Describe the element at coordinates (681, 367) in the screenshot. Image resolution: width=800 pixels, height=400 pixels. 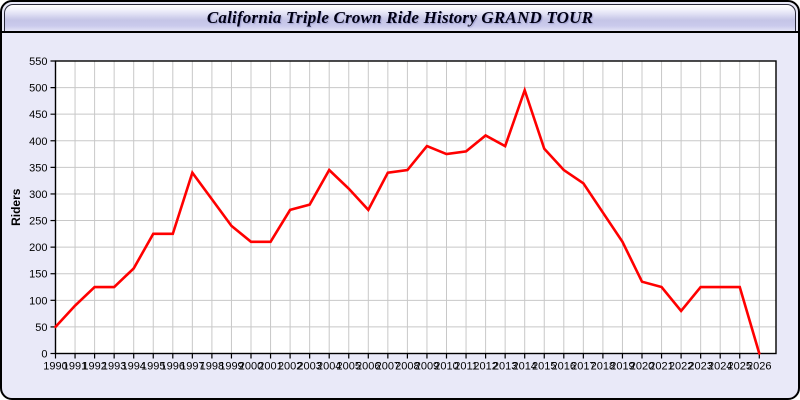
I see `x-tick-label: 2022` at that location.